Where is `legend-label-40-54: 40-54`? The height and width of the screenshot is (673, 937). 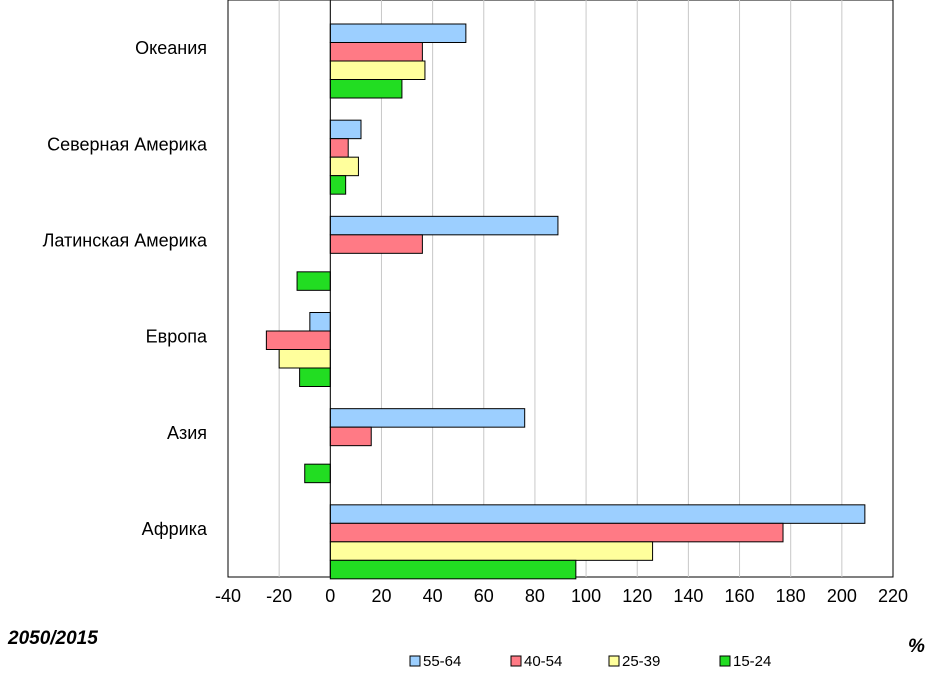 legend-label-40-54: 40-54 is located at coordinates (543, 661).